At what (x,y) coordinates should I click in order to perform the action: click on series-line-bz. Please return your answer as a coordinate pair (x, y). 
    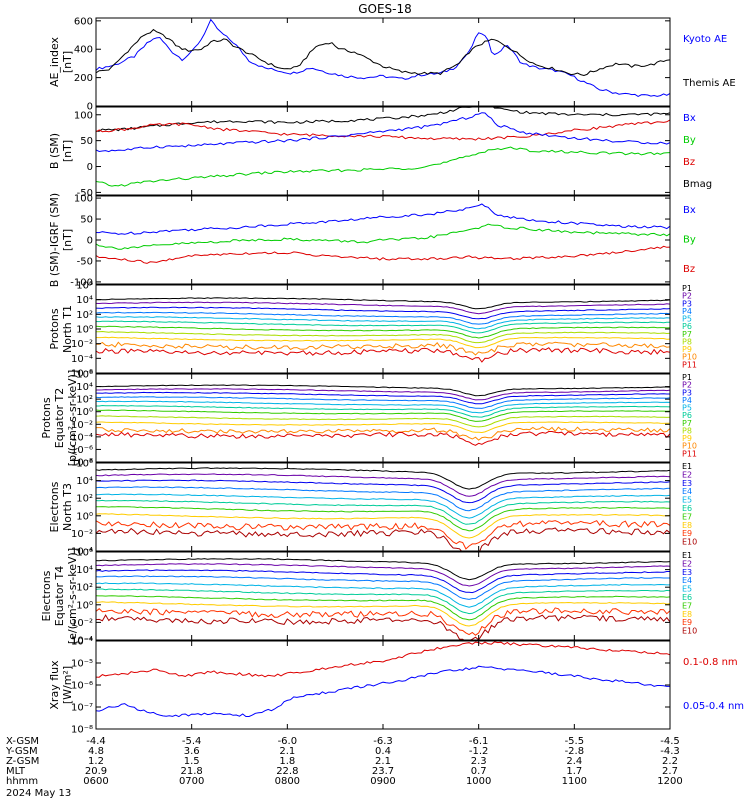
    Looking at the image, I should click on (383, 254).